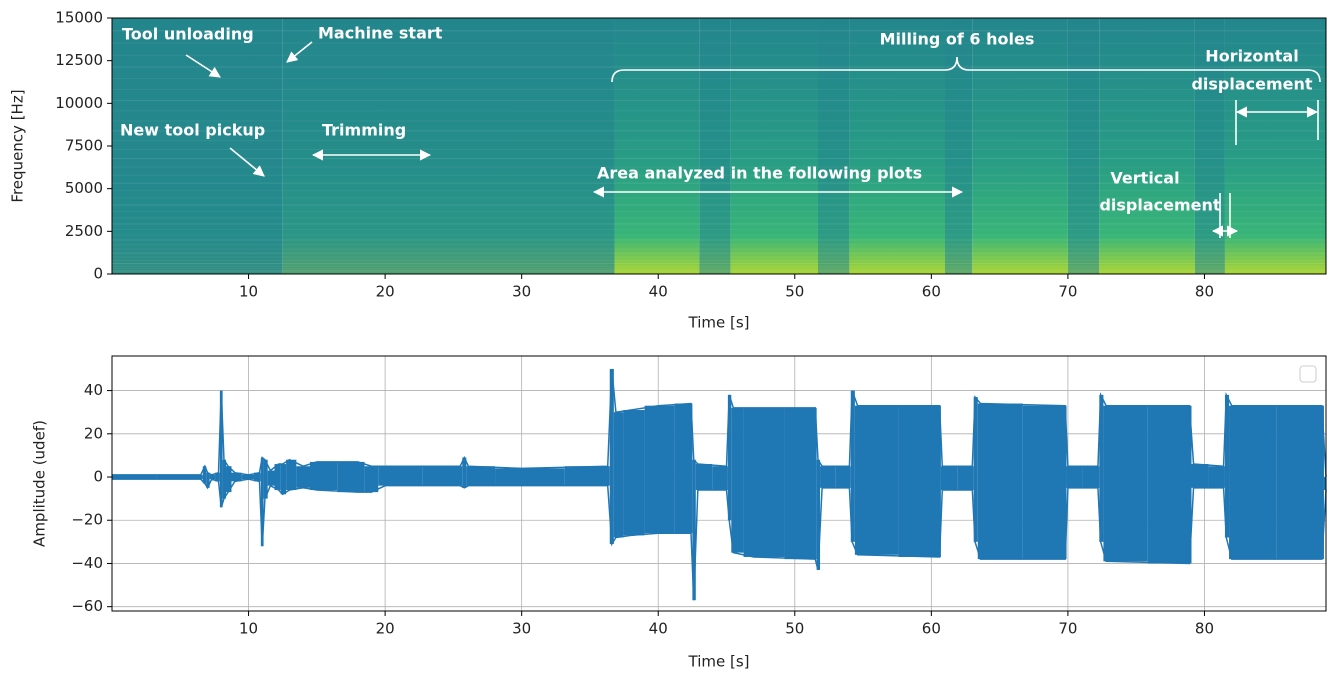  Describe the element at coordinates (87, 563) in the screenshot. I see `y-tick-label: −40` at that location.